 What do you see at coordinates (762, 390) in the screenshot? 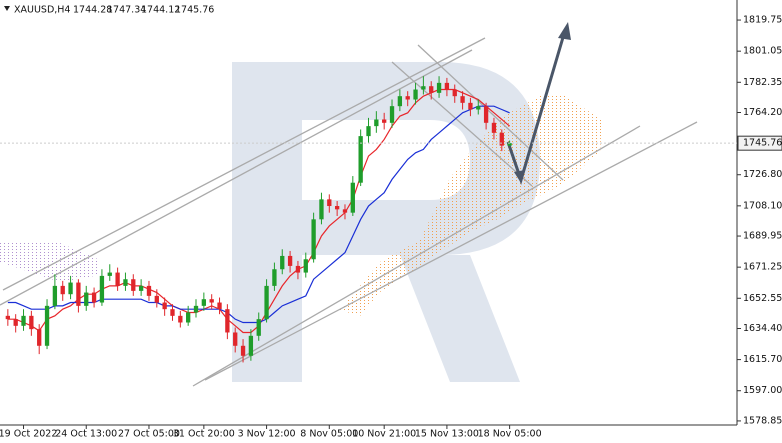
I see `y-tick-label: 1597.00` at bounding box center [762, 390].